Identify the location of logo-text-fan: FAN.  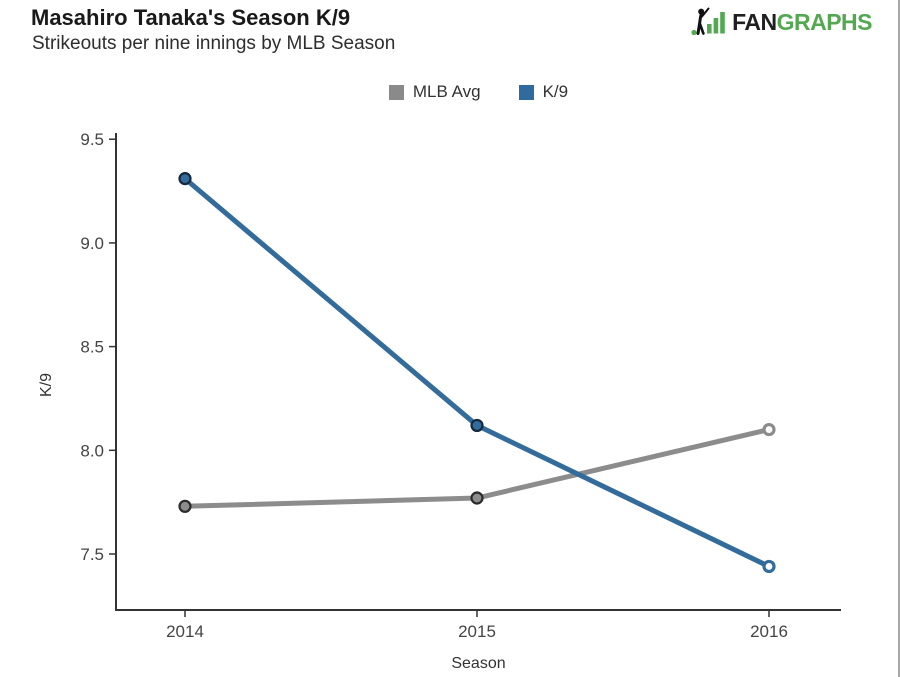
(754, 21).